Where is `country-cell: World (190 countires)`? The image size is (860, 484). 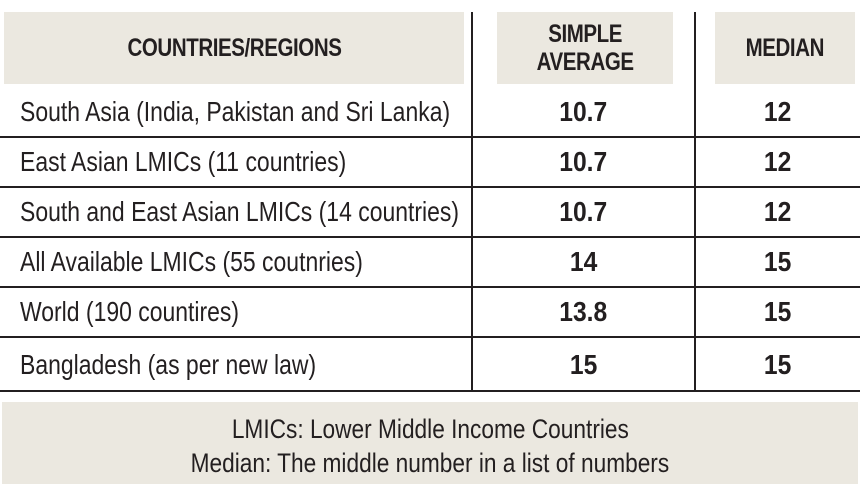 country-cell: World (190 countires) is located at coordinates (130, 311).